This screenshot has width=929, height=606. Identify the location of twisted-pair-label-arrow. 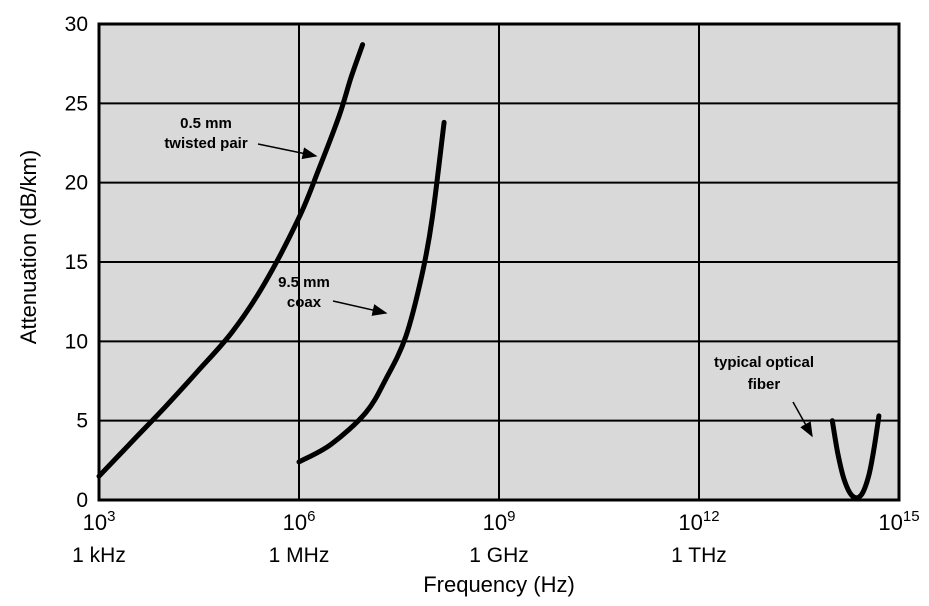
(287, 151).